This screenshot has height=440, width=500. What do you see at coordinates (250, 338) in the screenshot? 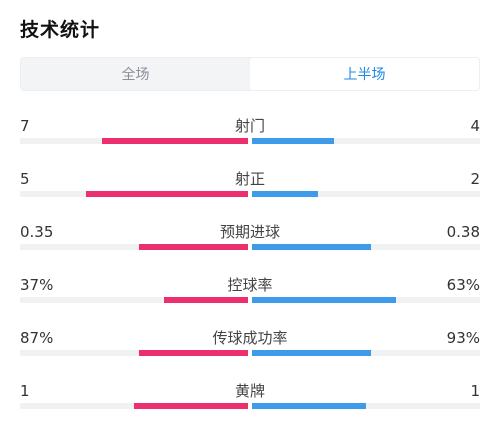
I see `stat-label: 传球成功率` at bounding box center [250, 338].